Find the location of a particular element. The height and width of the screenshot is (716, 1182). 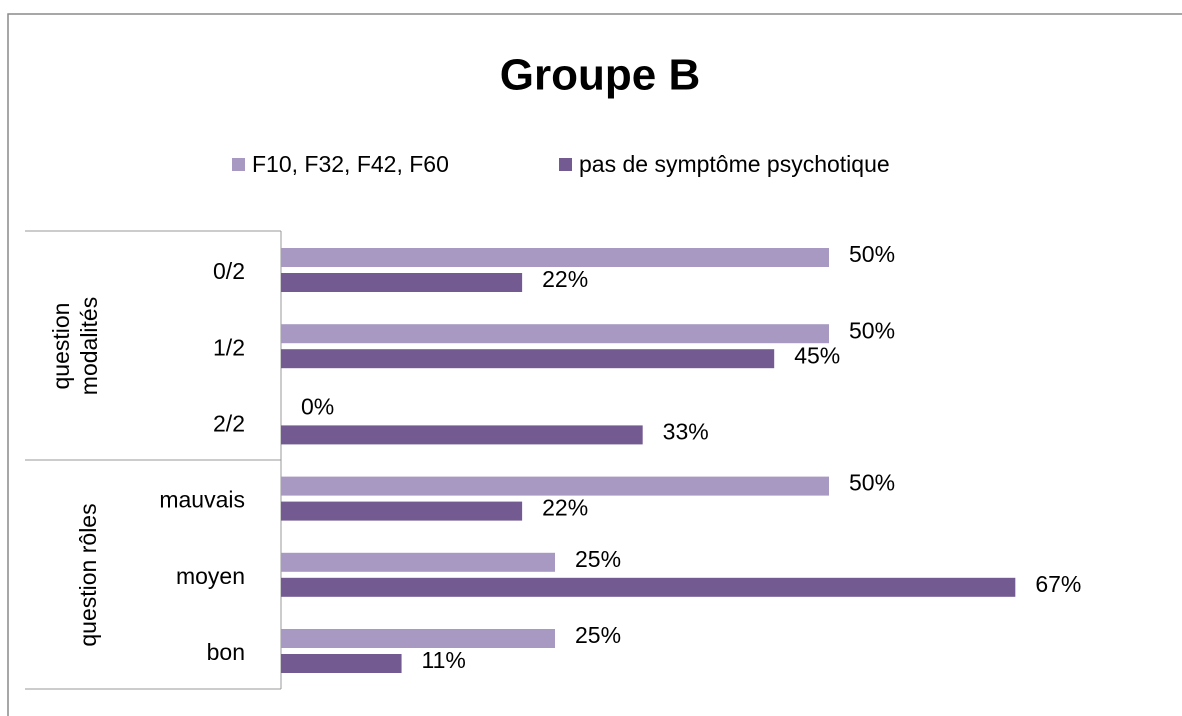

legend-label: F10, F32, F42, F60 is located at coordinates (350, 164).